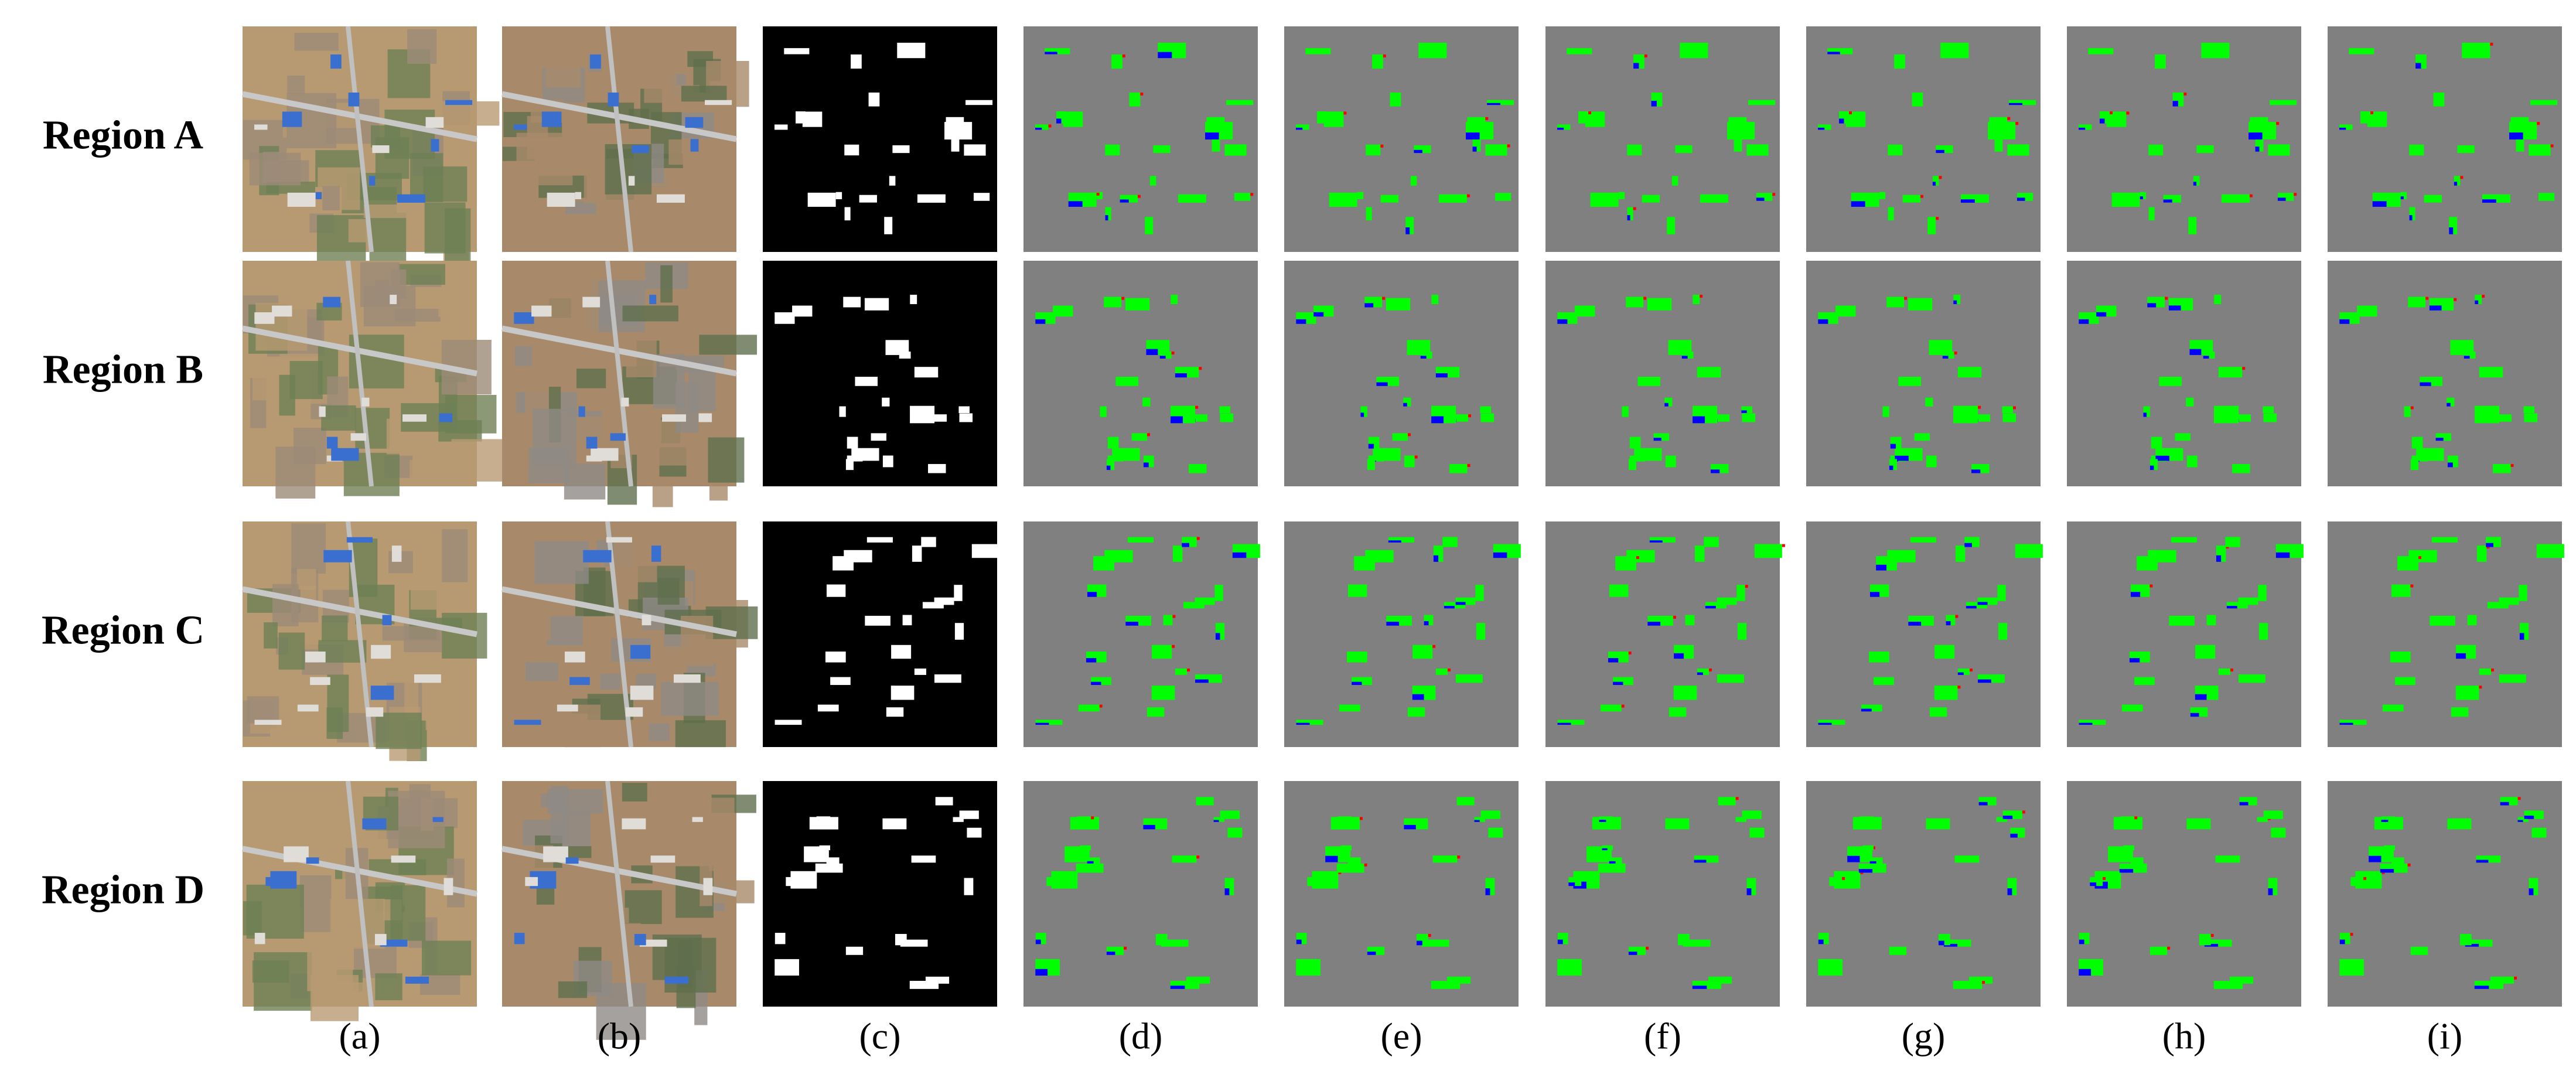 This screenshot has width=2576, height=1074. Describe the element at coordinates (360, 894) in the screenshot. I see `road` at that location.